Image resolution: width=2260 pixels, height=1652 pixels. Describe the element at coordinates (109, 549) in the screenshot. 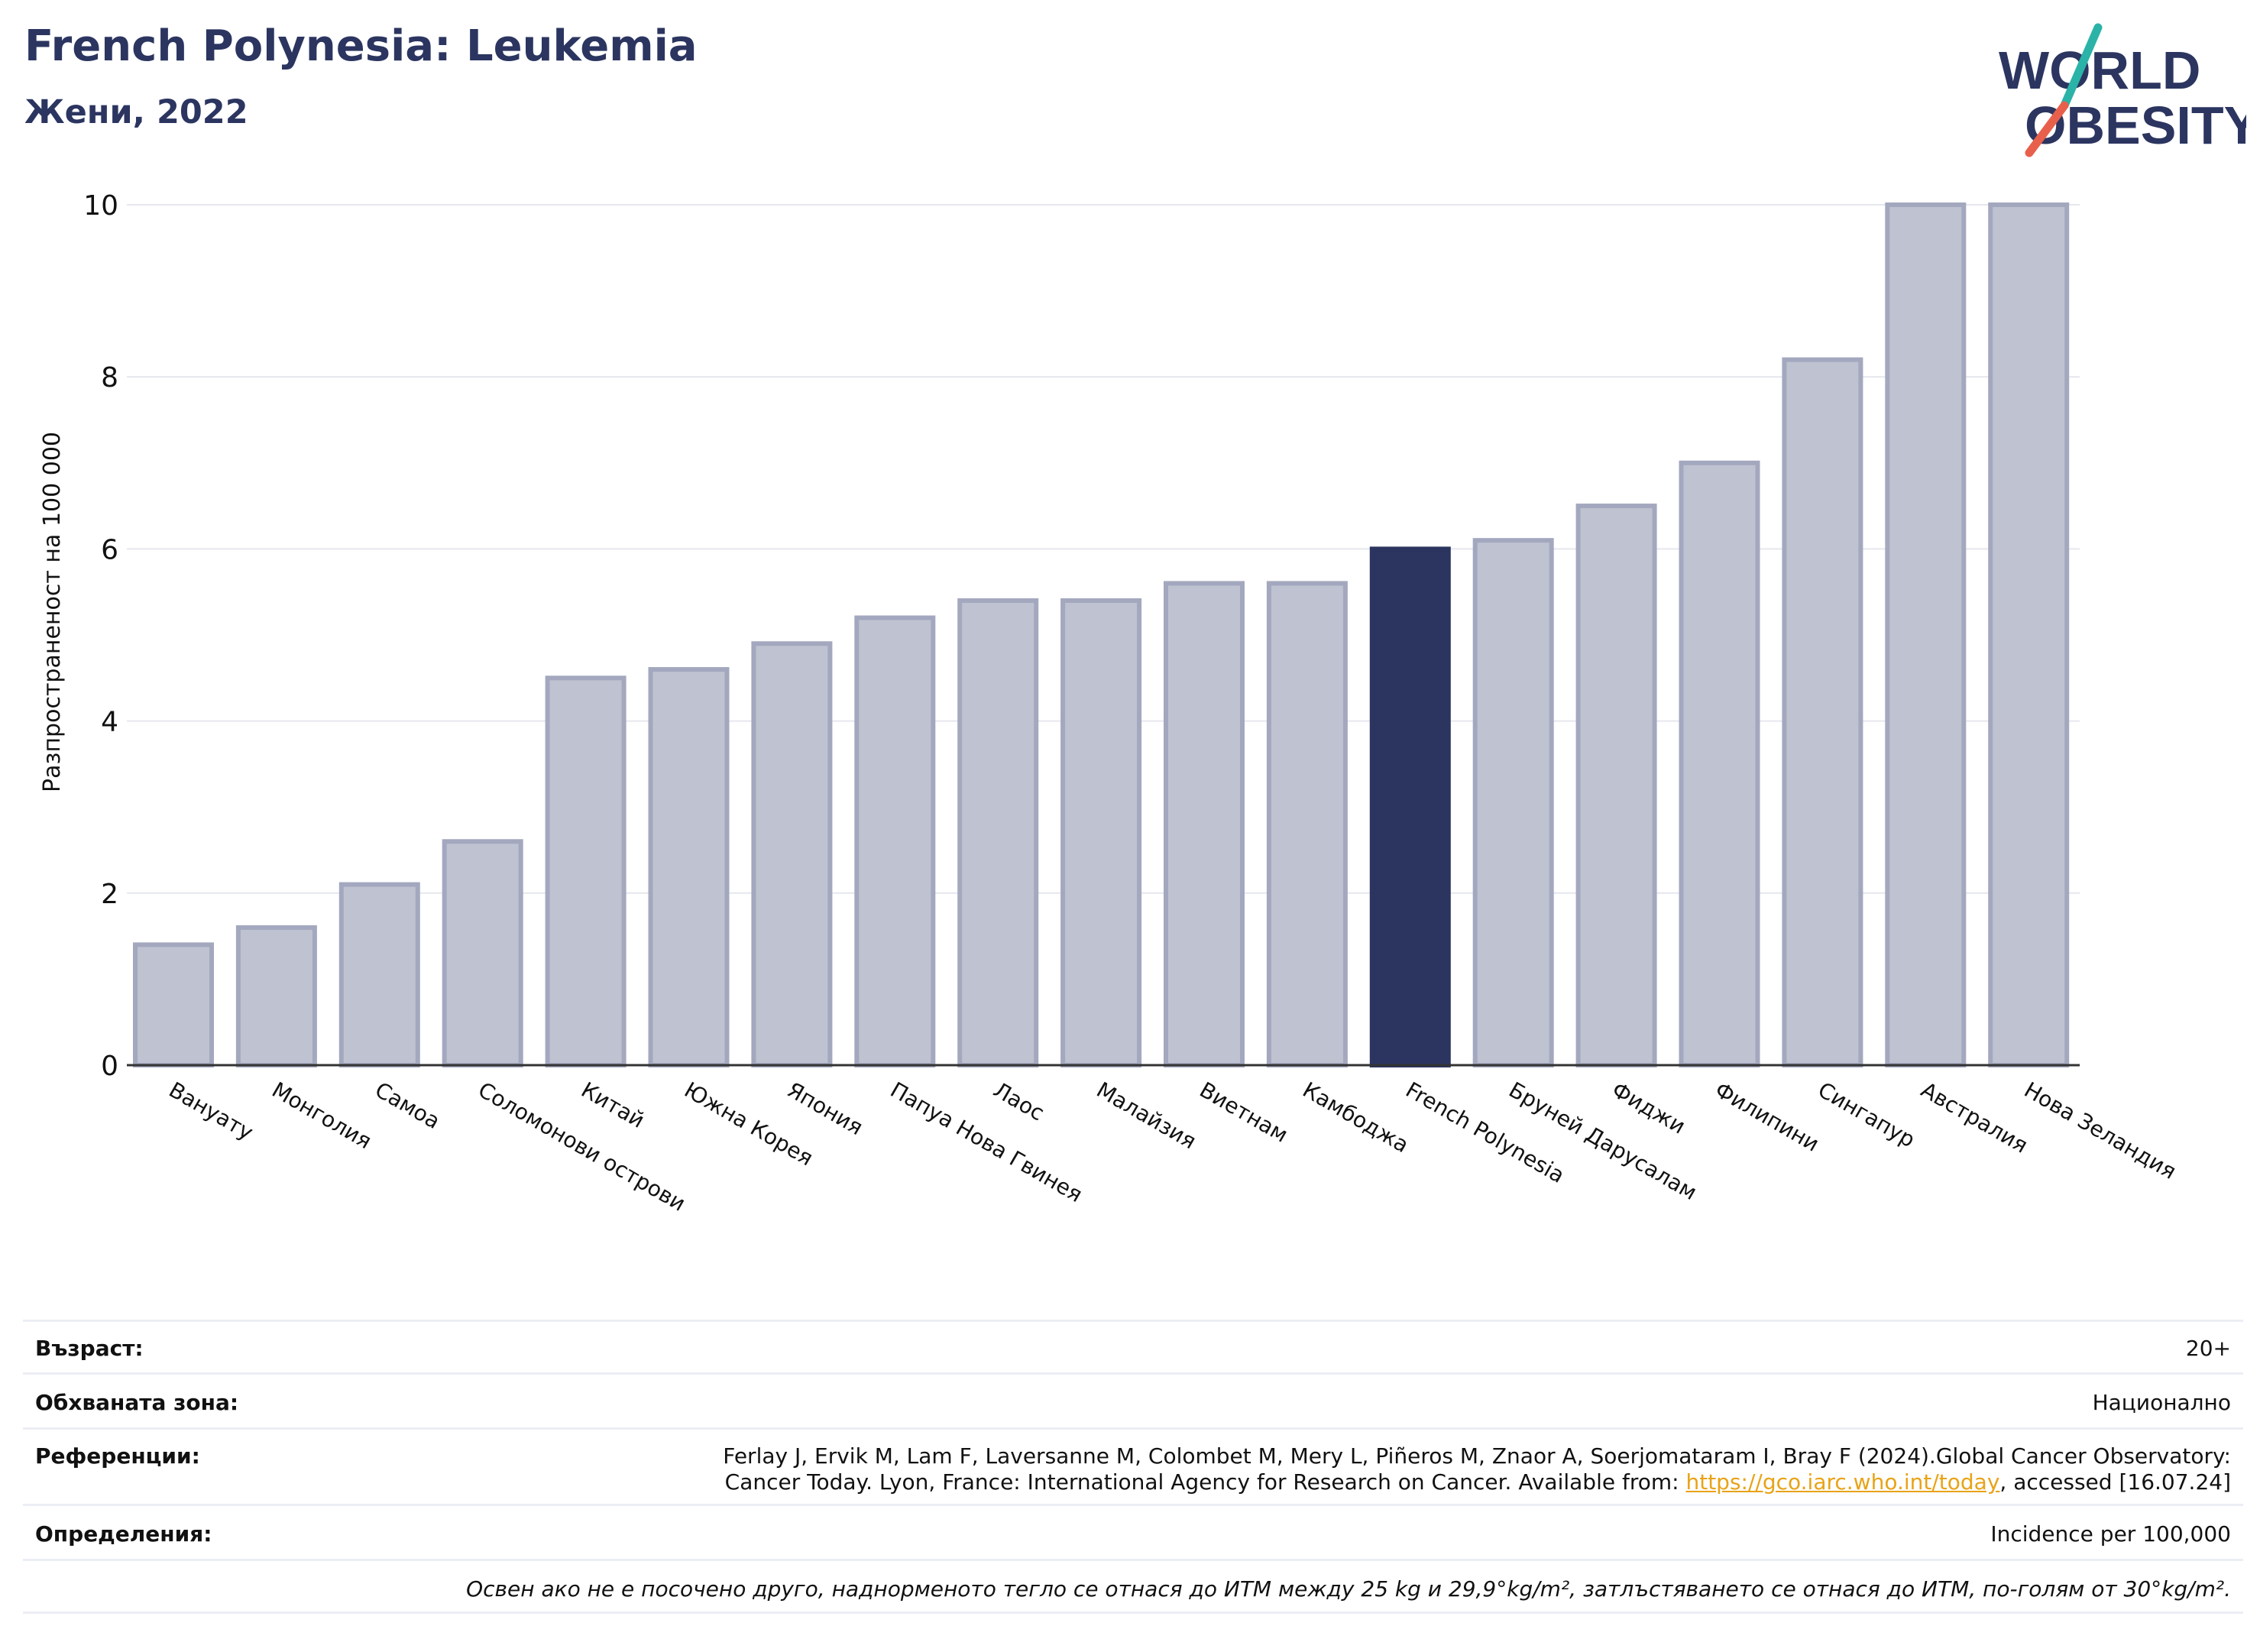

I see `y-tick-label: 6` at that location.